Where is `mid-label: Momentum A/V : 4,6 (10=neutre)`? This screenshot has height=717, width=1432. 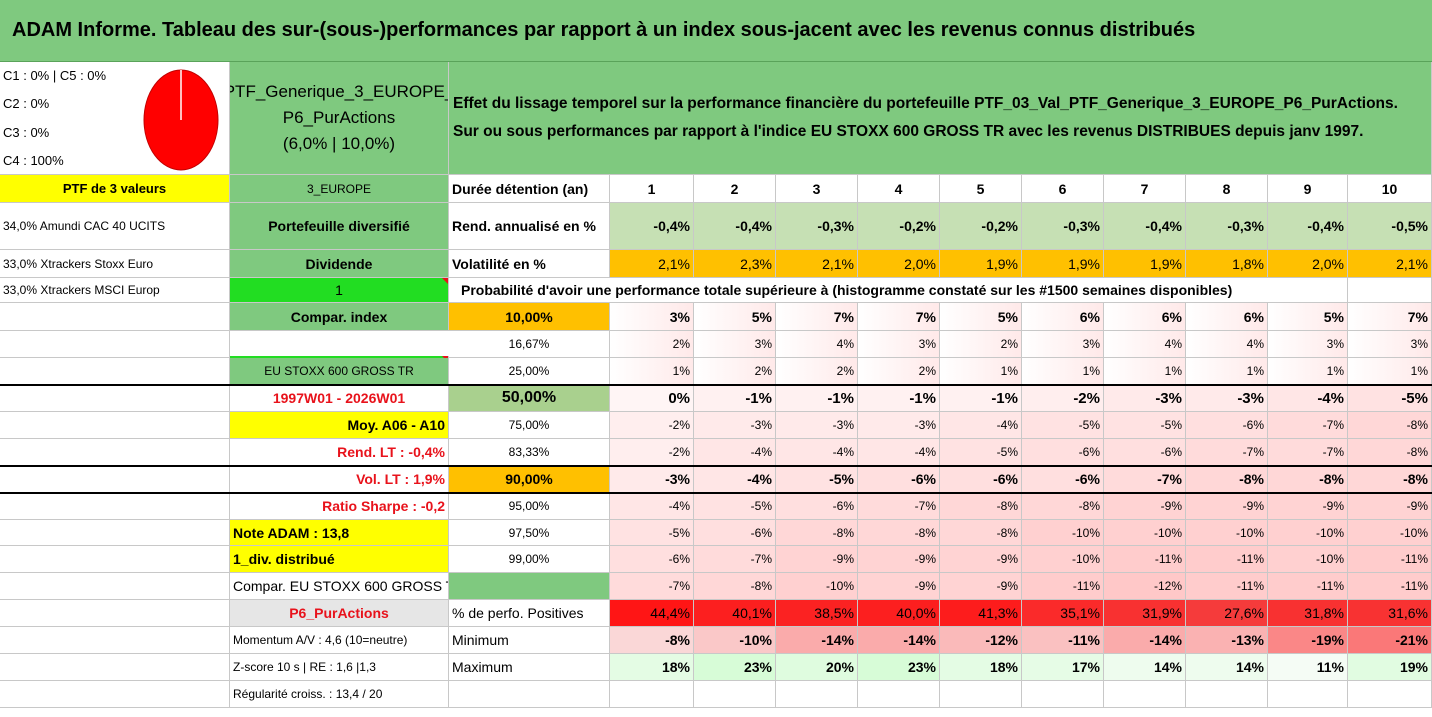
mid-label: Momentum A/V : 4,6 (10=neutre) is located at coordinates (339, 640).